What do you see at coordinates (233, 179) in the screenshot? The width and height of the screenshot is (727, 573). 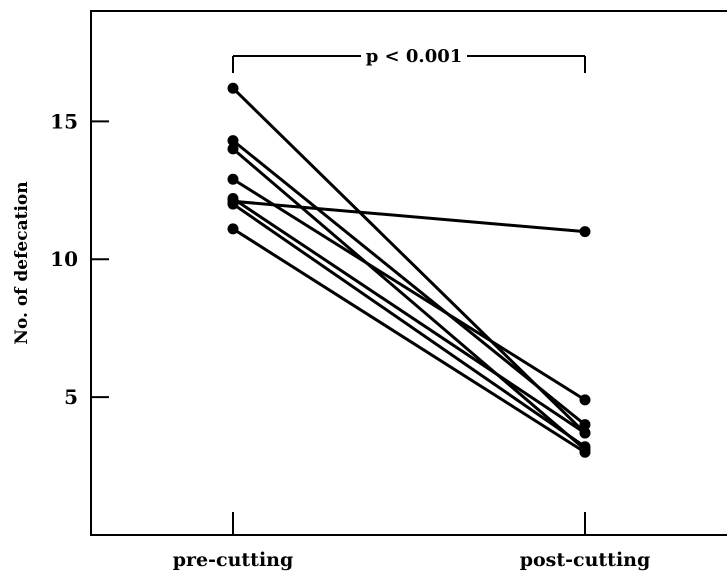 I see `data-point-4-pre-cutting` at bounding box center [233, 179].